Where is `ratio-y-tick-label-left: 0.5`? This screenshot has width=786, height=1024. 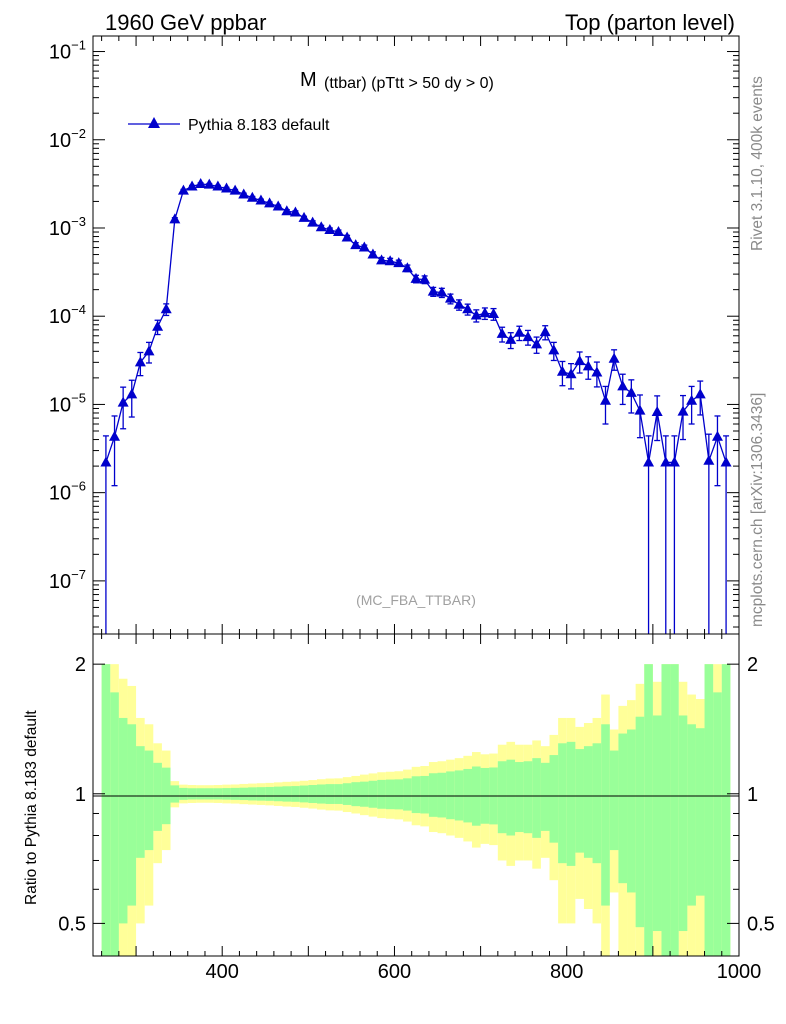
ratio-y-tick-label-left: 0.5 is located at coordinates (72, 924).